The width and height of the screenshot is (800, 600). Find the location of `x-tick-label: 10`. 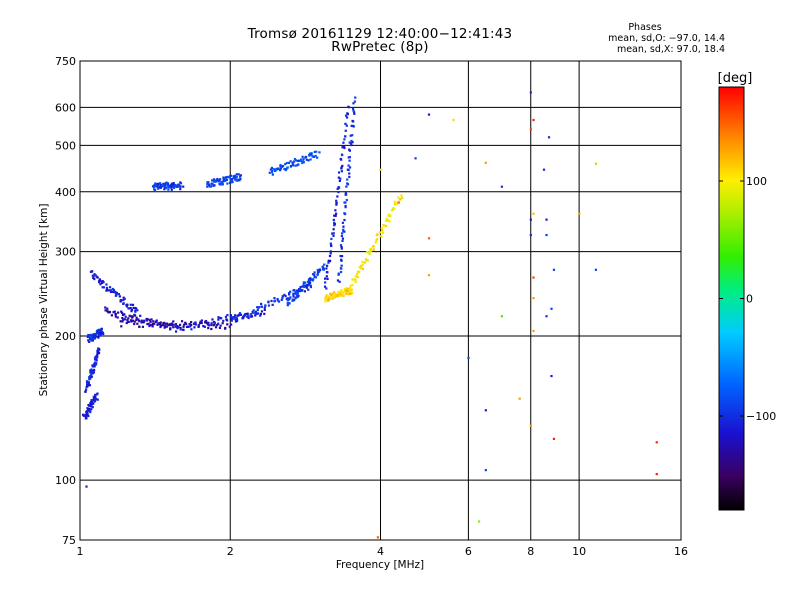

x-tick-label: 10 is located at coordinates (579, 551).